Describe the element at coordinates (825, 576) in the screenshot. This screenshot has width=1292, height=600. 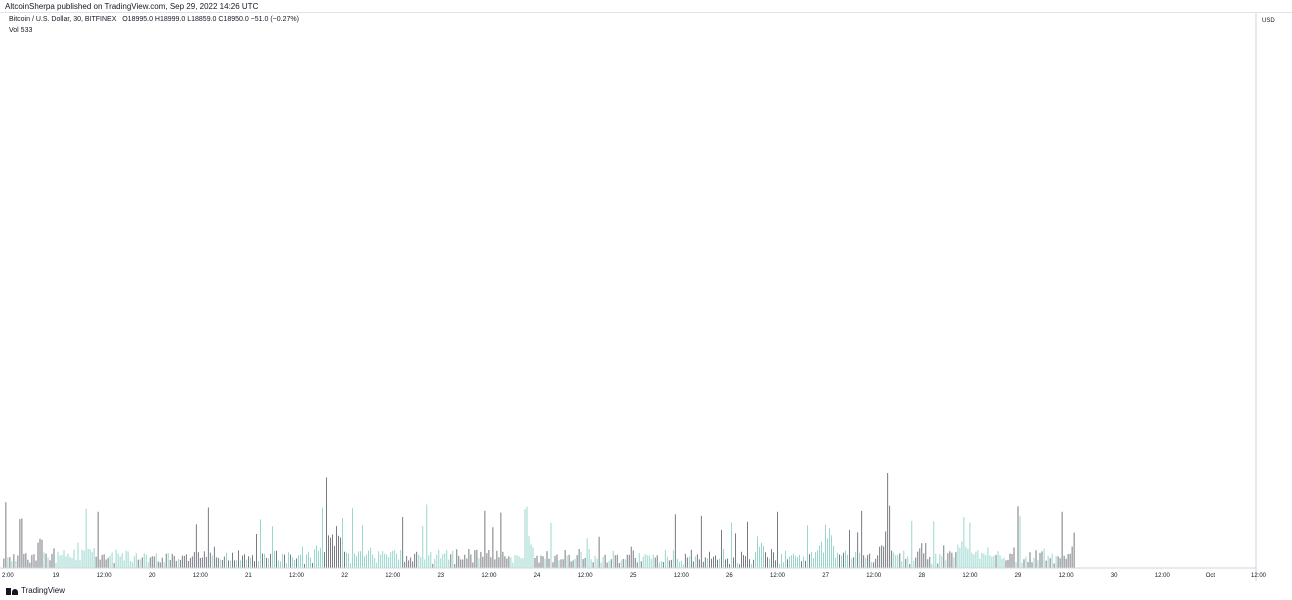
I see `time-tick-label: 27` at that location.